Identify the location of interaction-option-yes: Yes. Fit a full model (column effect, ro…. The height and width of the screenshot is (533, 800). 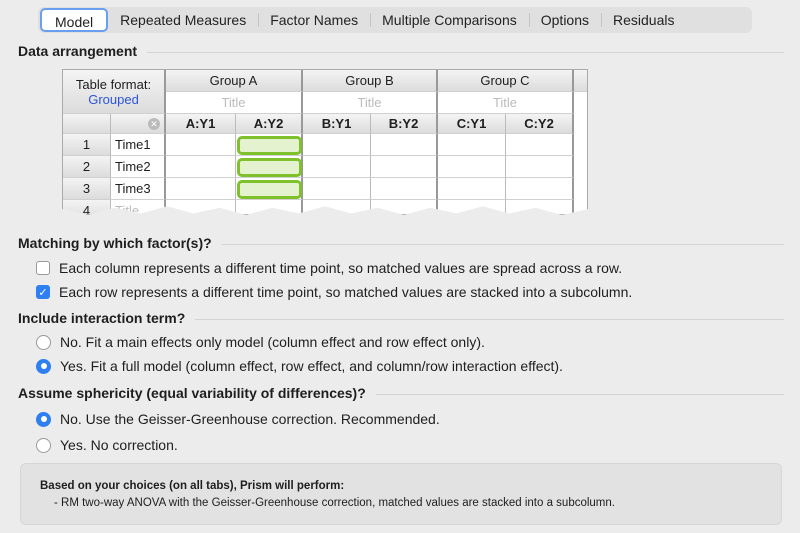
(299, 366).